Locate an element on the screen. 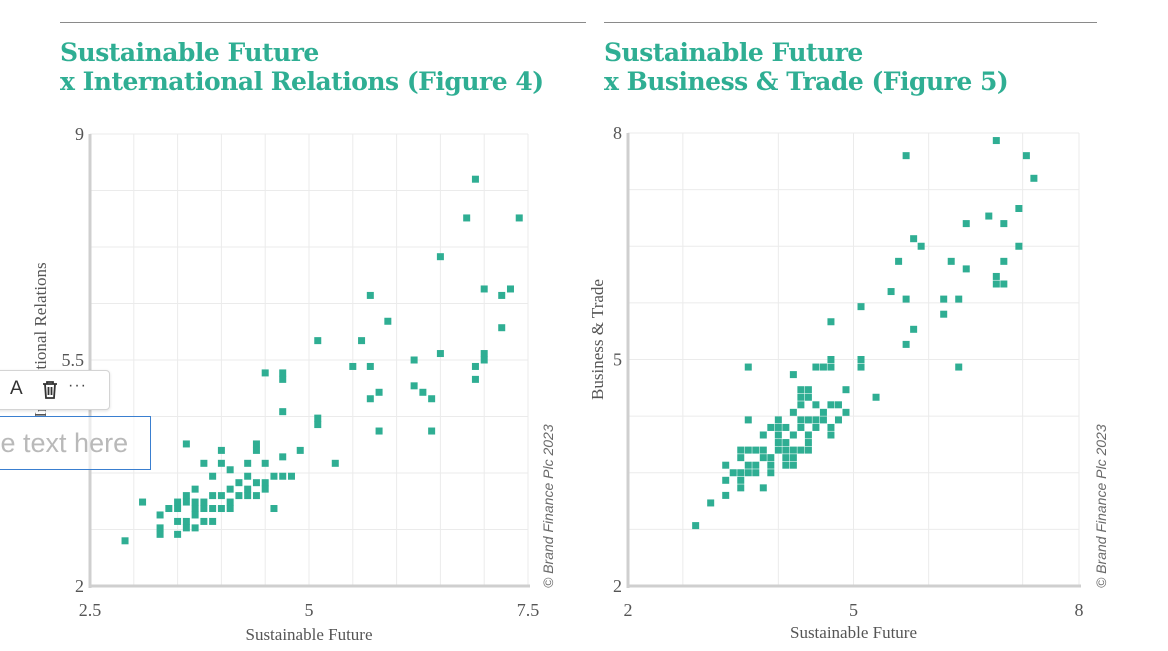  figure-4-title-line1: Sustainable Future is located at coordinates (189, 52).